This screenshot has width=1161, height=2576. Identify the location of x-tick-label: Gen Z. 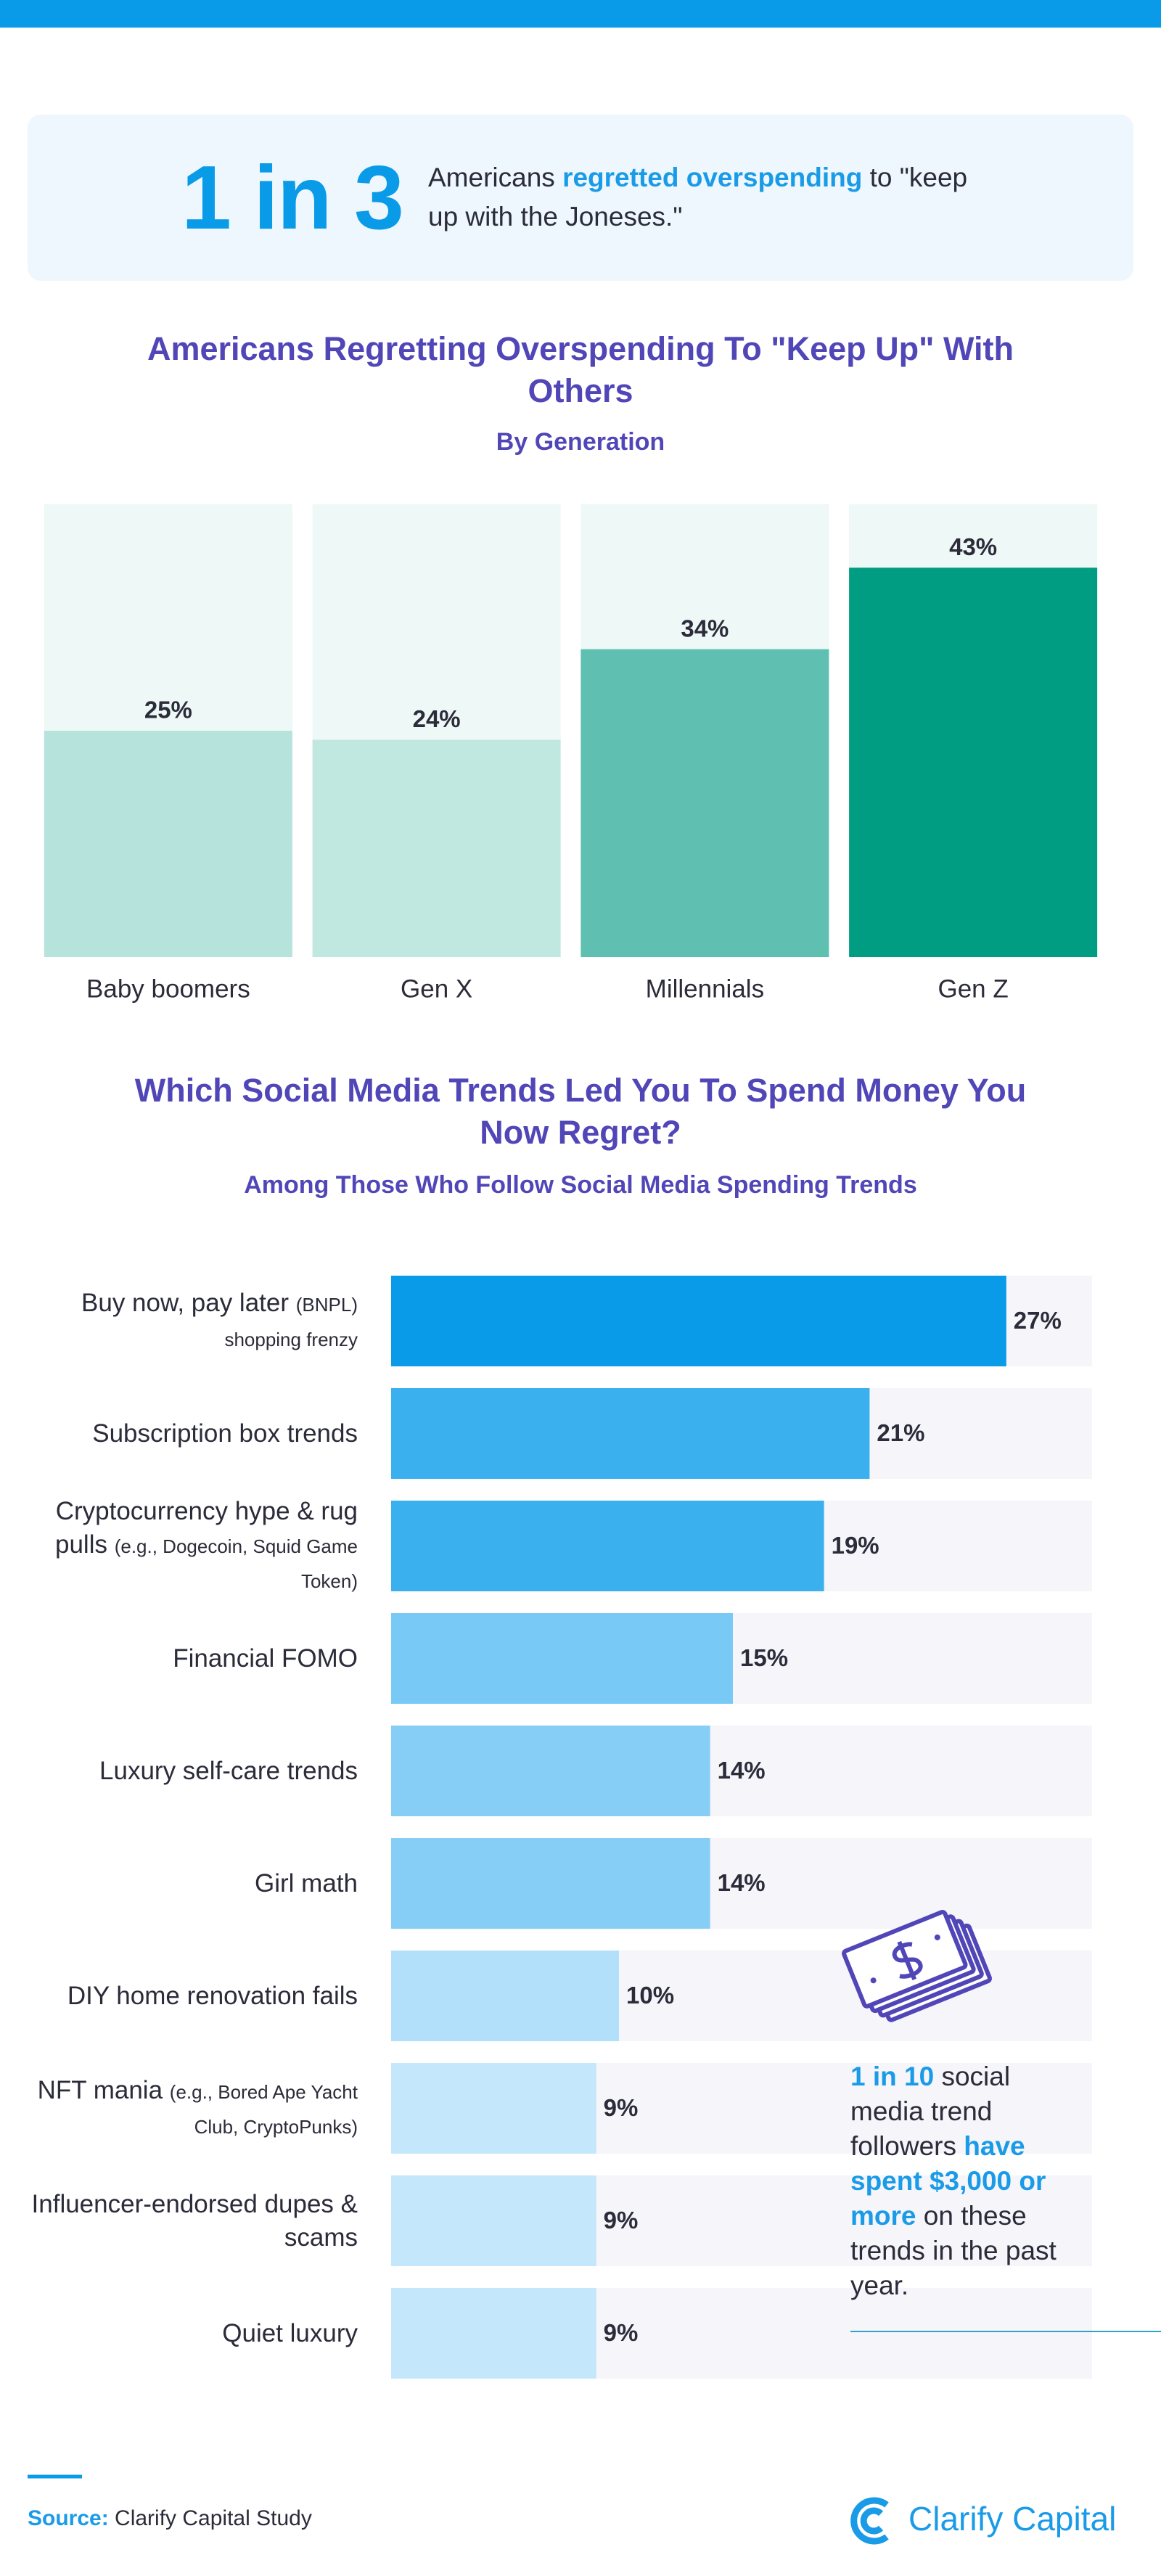
(973, 989).